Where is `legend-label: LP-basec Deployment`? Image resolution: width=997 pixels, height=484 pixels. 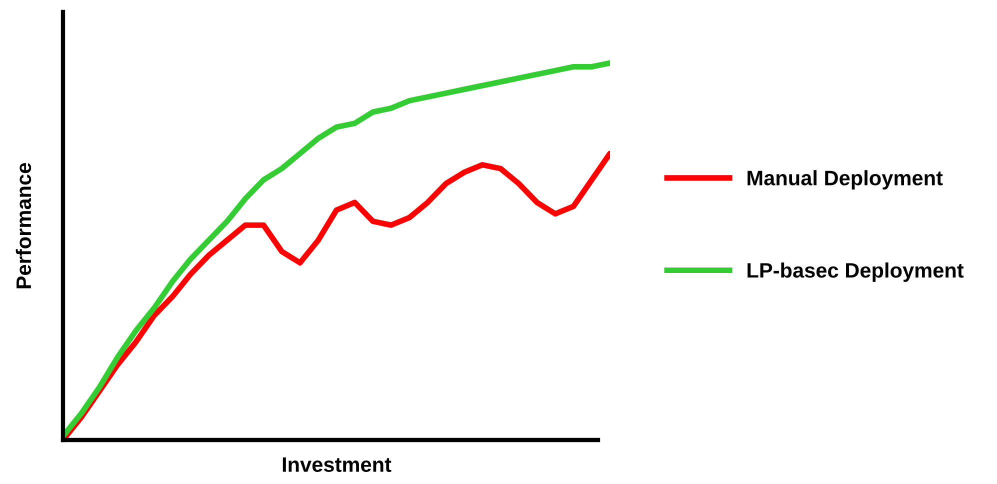 legend-label: LP-basec Deployment is located at coordinates (856, 272).